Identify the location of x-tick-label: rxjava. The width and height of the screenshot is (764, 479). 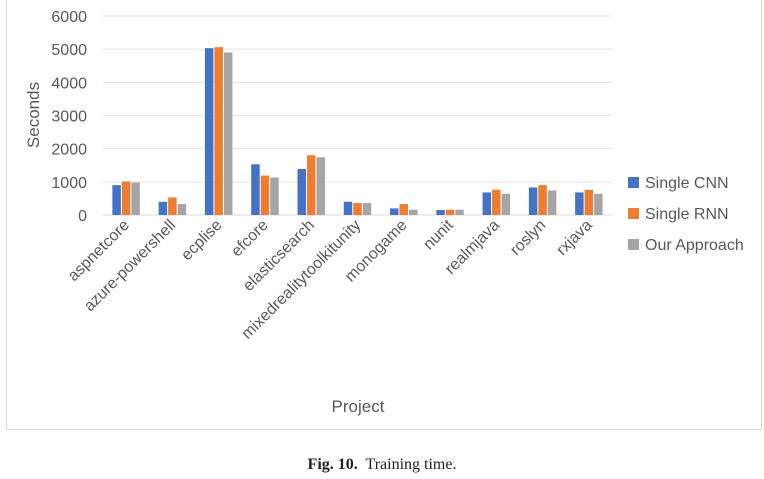
(574, 238).